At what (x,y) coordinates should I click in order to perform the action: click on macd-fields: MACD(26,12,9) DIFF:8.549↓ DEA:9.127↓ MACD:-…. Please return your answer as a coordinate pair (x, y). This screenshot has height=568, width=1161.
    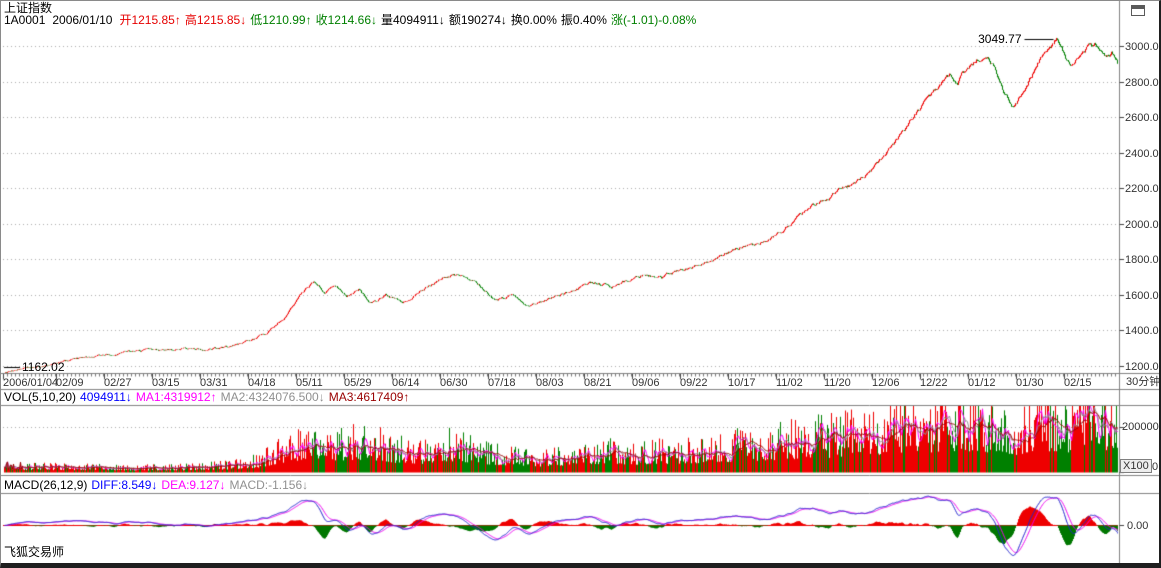
    Looking at the image, I should click on (158, 485).